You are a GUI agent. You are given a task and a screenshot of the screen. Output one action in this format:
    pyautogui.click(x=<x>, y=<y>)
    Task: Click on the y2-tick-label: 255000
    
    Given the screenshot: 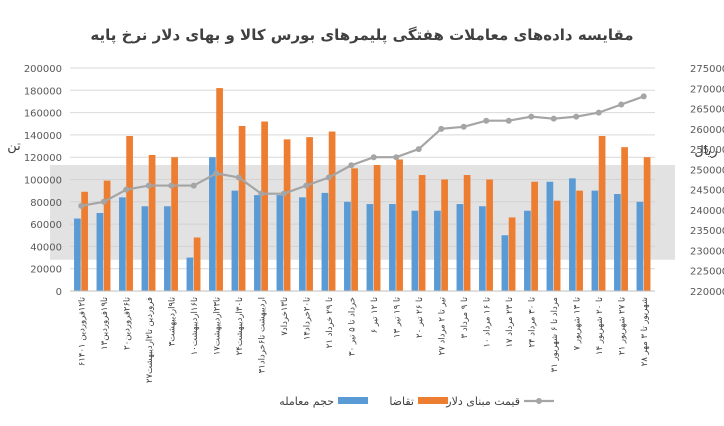 What is the action you would take?
    pyautogui.click(x=707, y=150)
    